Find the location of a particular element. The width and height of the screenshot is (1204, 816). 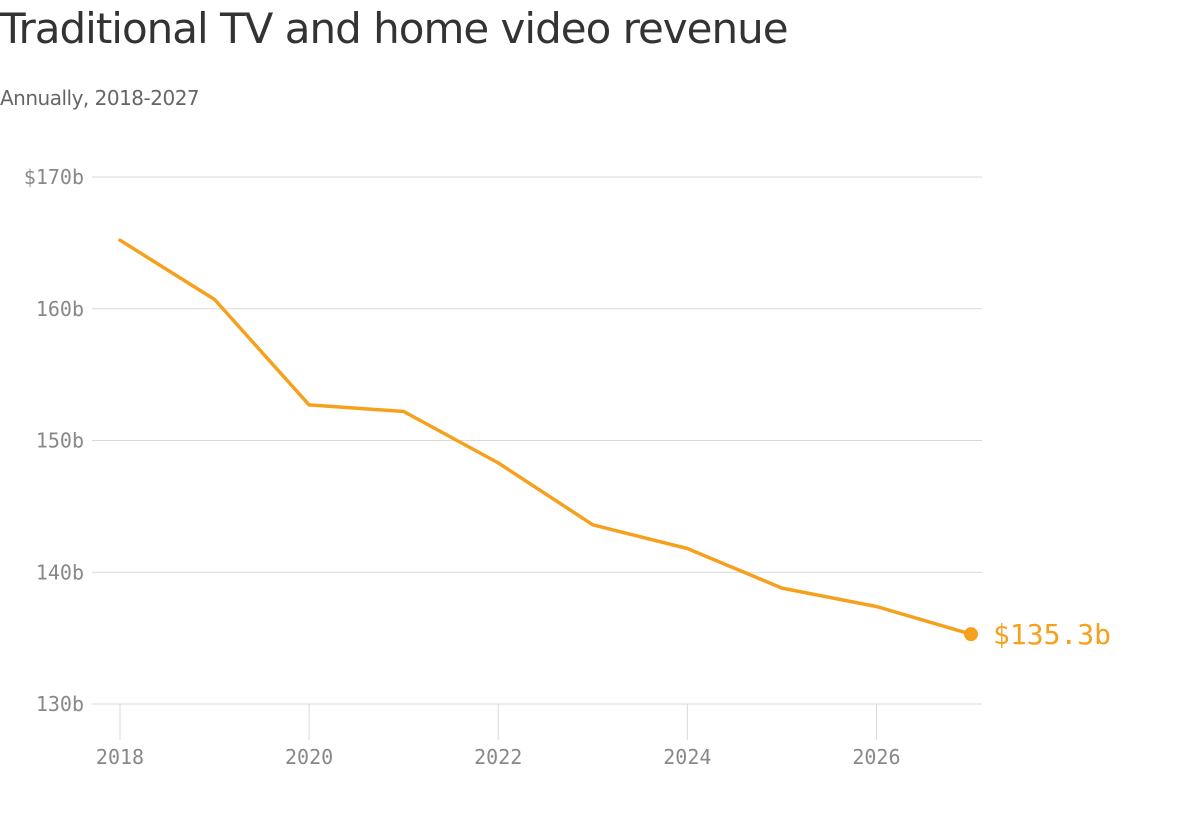

end-value-label: $135.3b is located at coordinates (1052, 634).